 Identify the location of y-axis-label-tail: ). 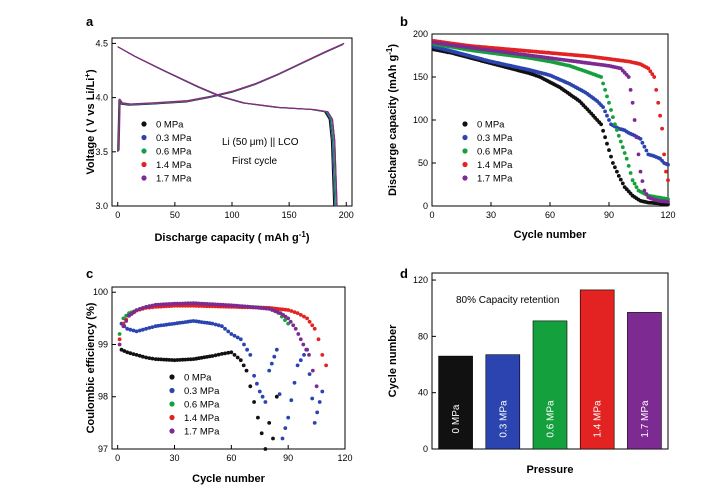
(91, 71).